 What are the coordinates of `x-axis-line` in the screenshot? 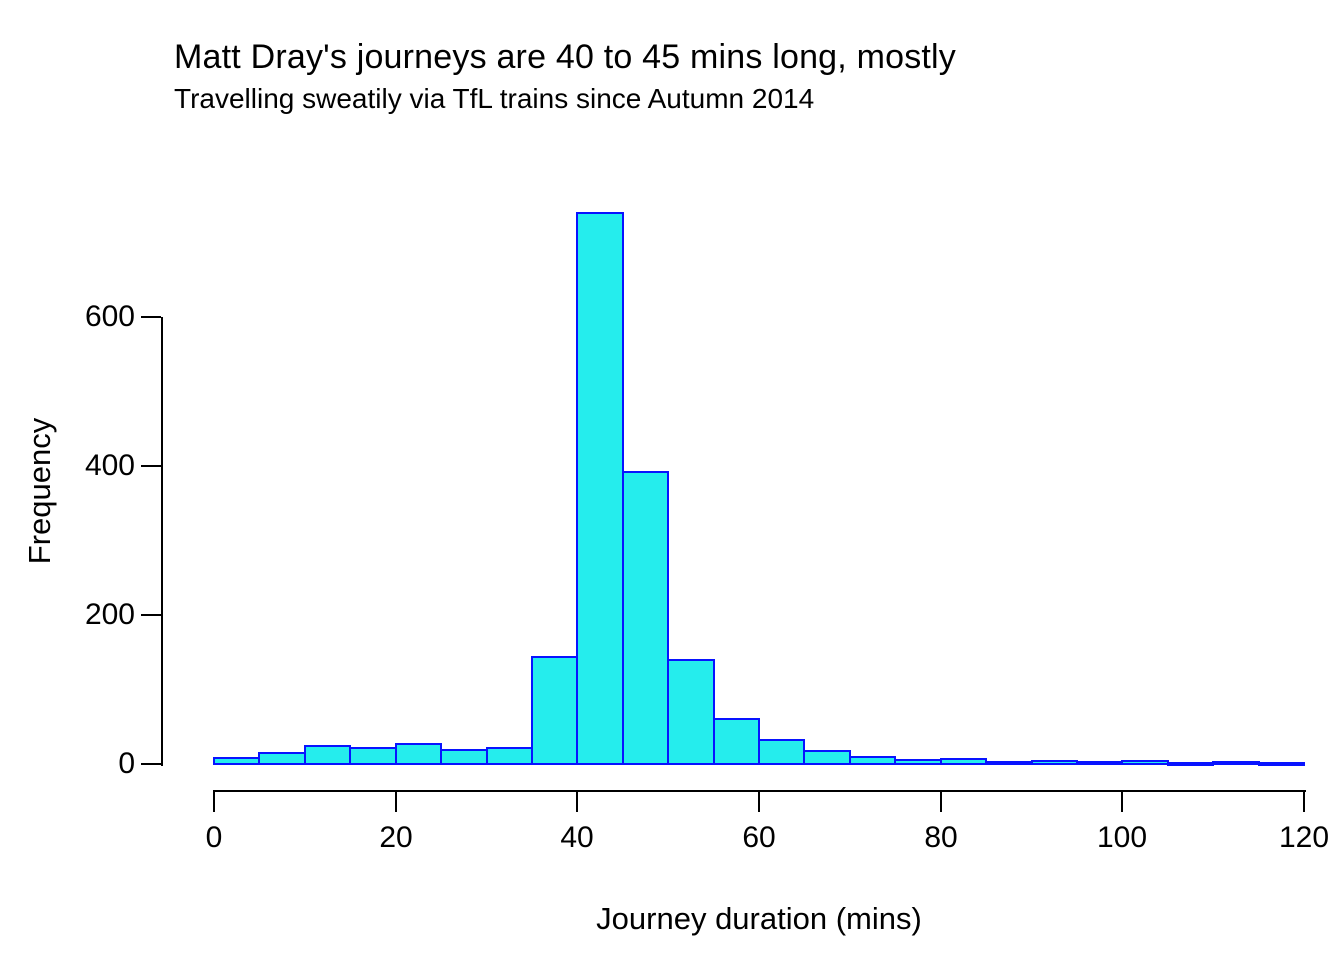 It's located at (760, 791).